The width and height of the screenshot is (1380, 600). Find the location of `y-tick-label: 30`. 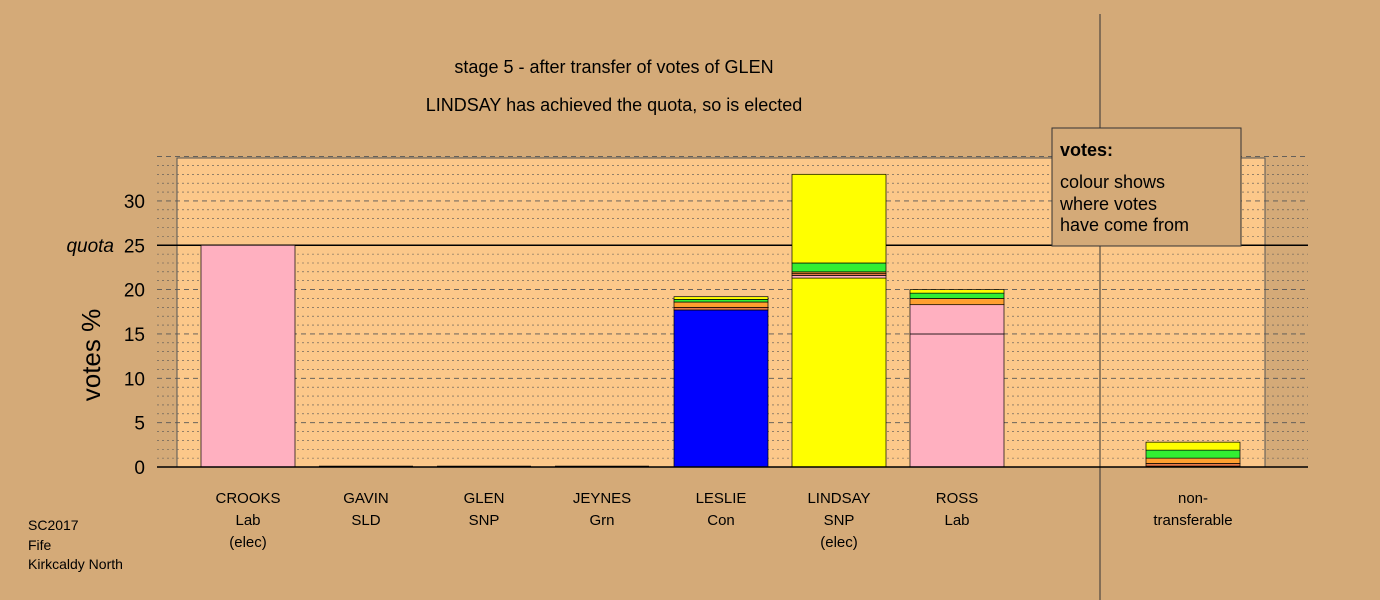

y-tick-label: 30 is located at coordinates (134, 202).